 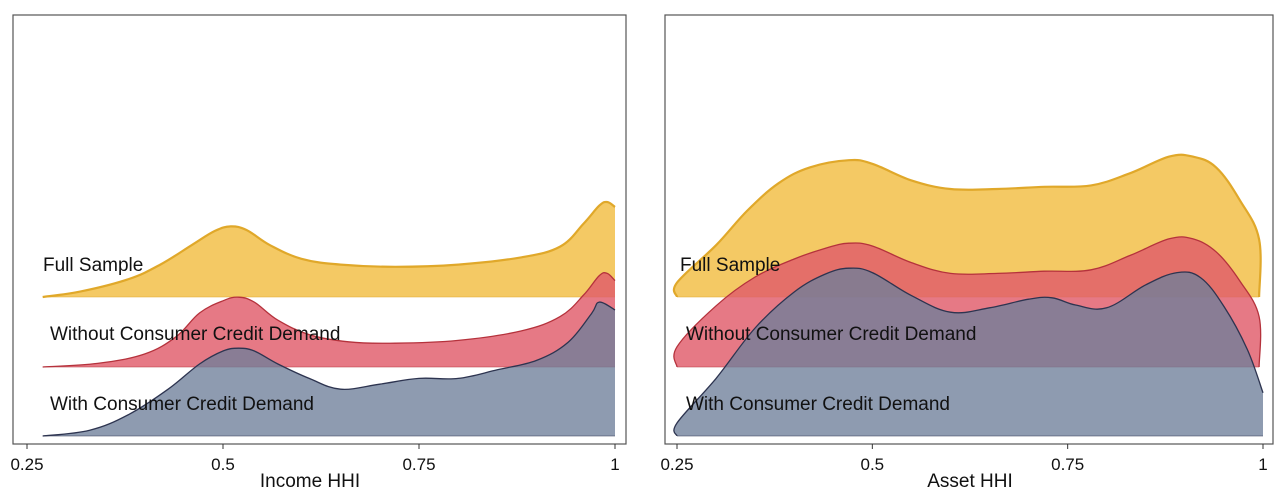 I want to click on density-line-with-consumer-credit-demand, so click(x=329, y=369).